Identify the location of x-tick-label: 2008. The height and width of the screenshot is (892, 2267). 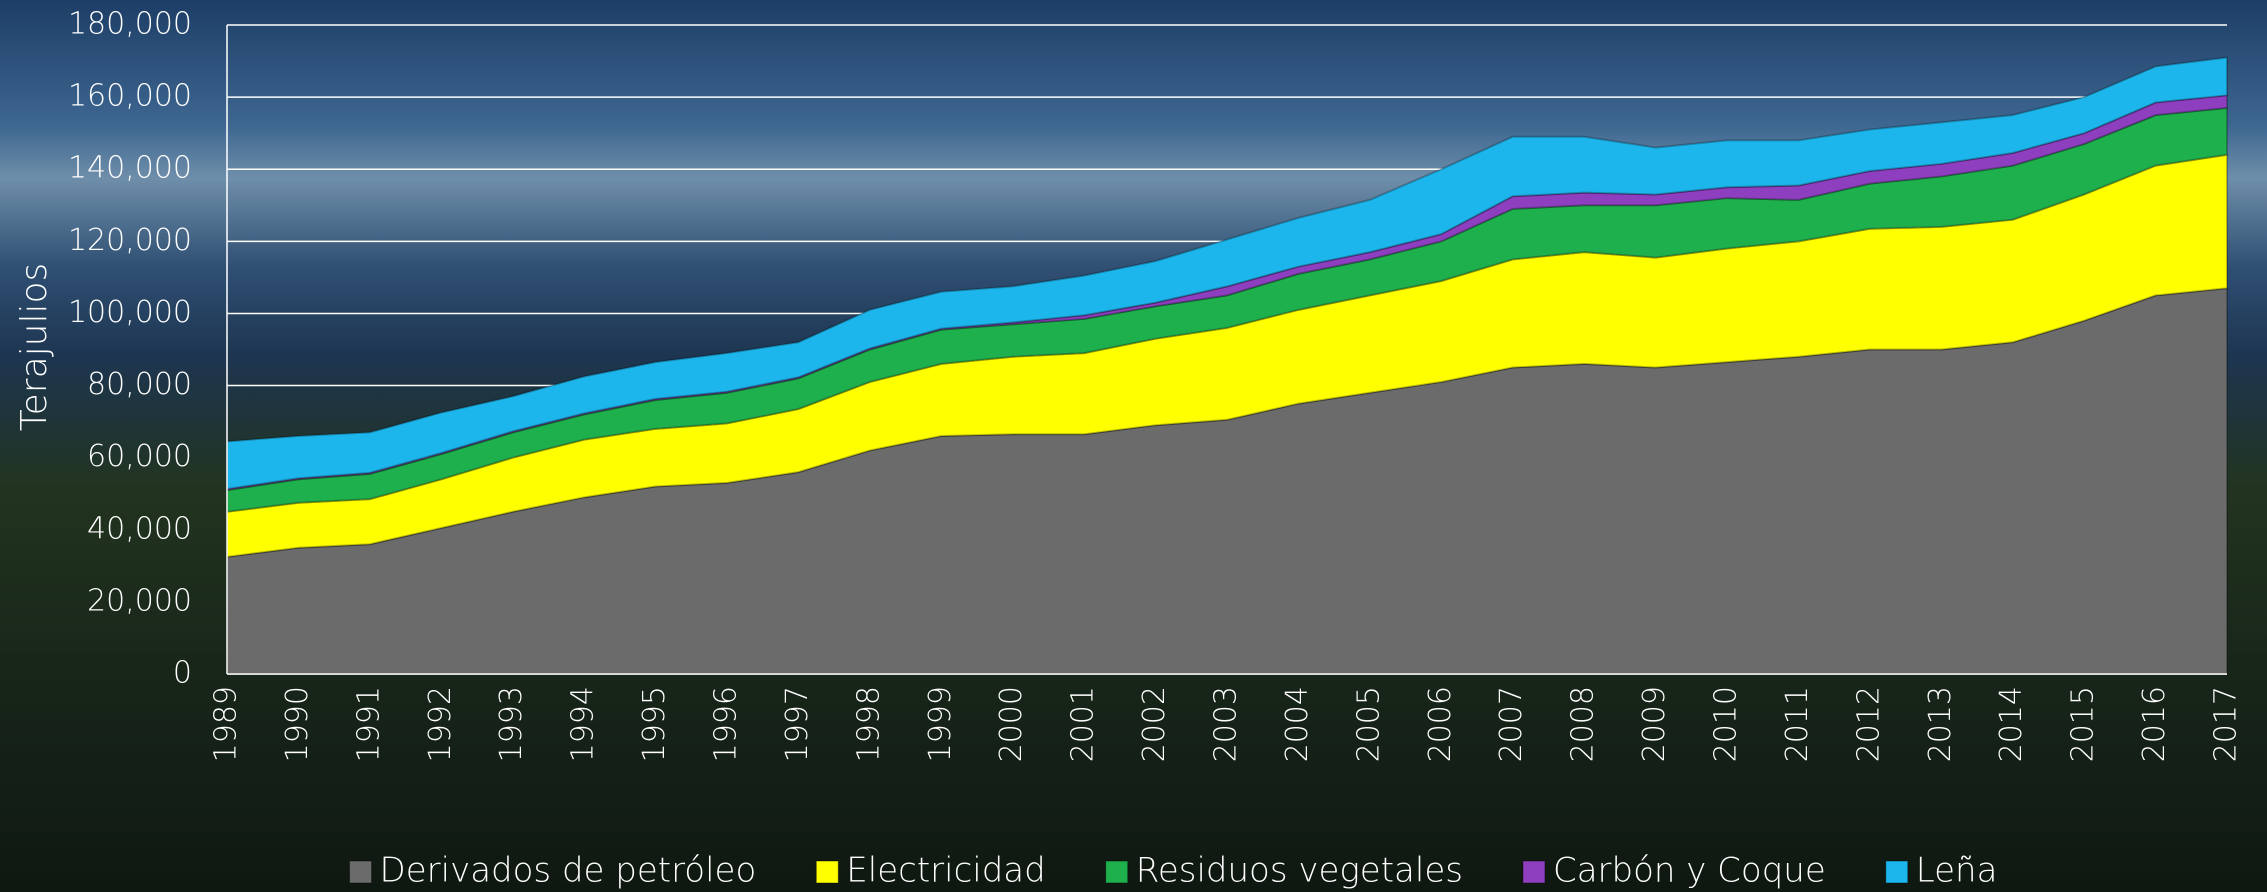
(1583, 724).